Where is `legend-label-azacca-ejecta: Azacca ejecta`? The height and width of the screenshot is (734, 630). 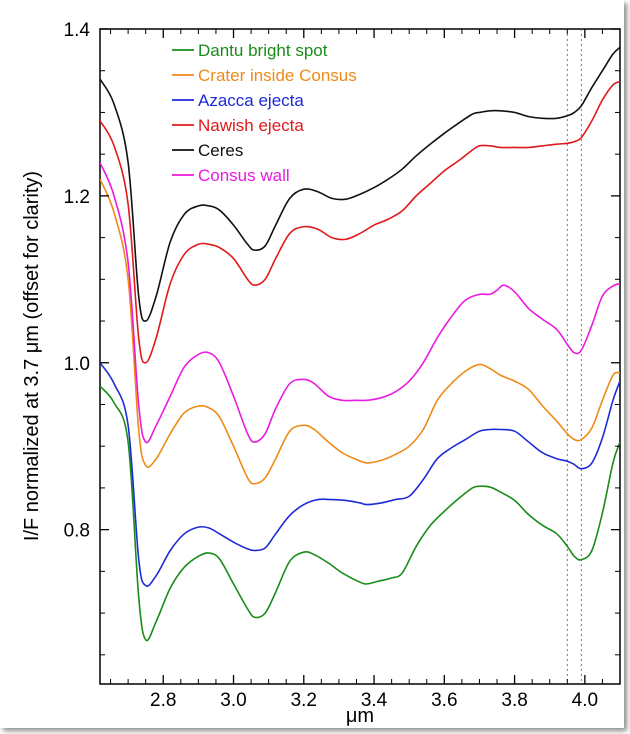
legend-label-azacca-ejecta: Azacca ejecta is located at coordinates (251, 100).